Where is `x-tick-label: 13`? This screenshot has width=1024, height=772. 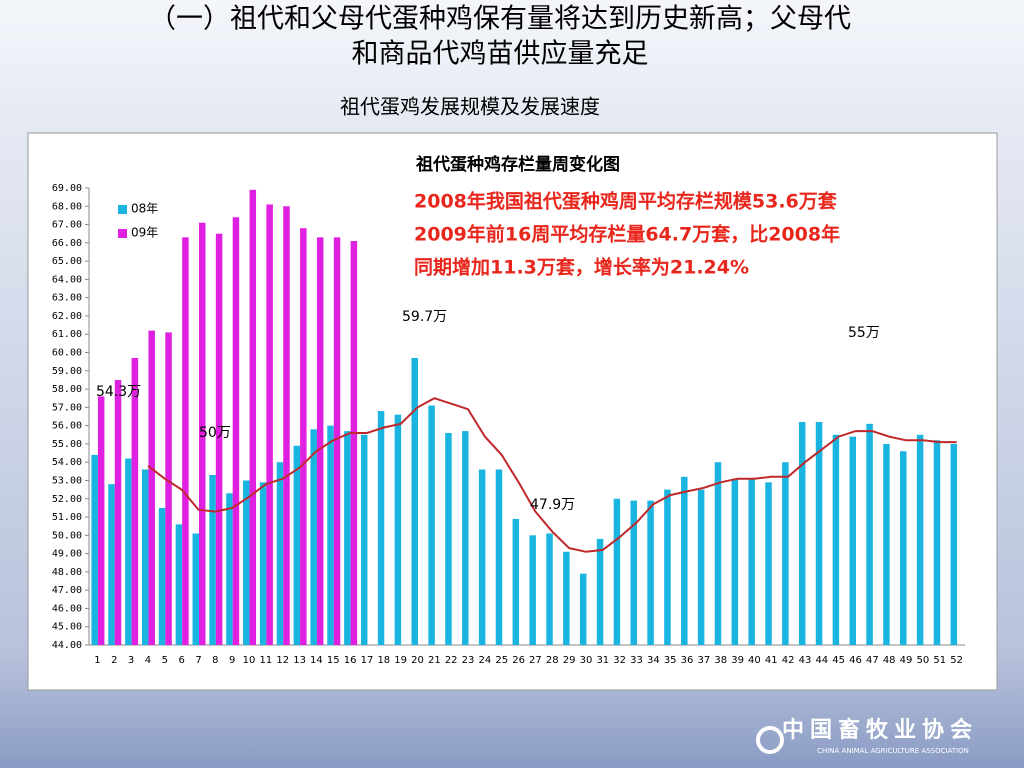 x-tick-label: 13 is located at coordinates (299, 660).